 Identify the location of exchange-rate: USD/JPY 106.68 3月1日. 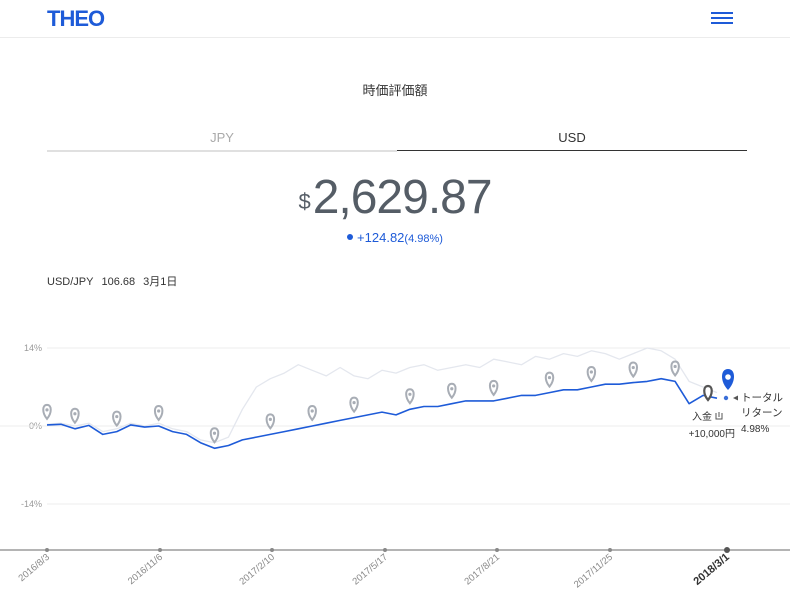
(116, 281).